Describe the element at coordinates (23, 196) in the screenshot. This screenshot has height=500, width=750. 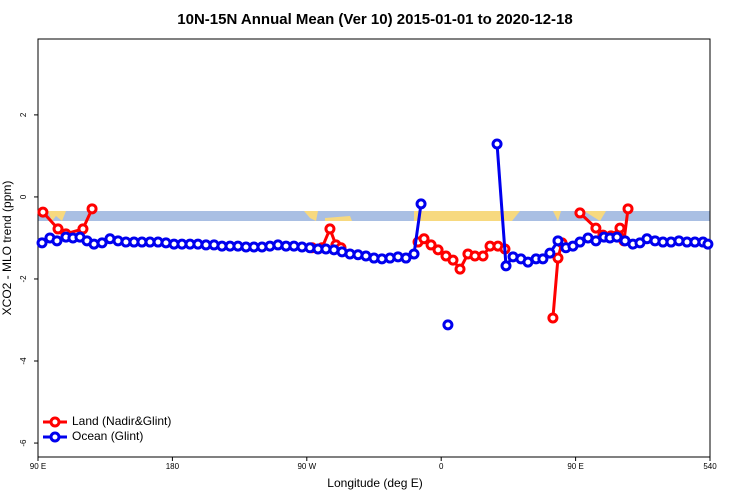
I see `y-tick-label: 0` at that location.